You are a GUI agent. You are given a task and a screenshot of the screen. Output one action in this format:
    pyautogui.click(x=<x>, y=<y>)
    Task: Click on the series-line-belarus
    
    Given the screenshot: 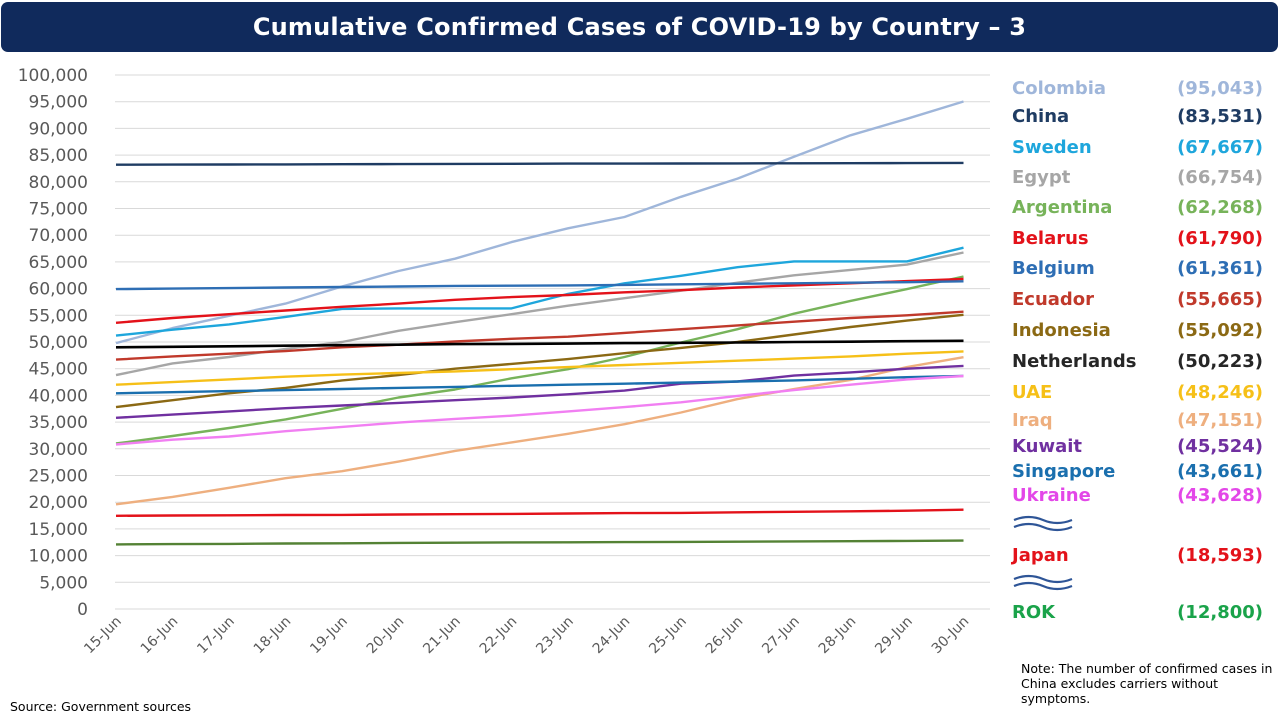 What is the action you would take?
    pyautogui.click(x=539, y=300)
    